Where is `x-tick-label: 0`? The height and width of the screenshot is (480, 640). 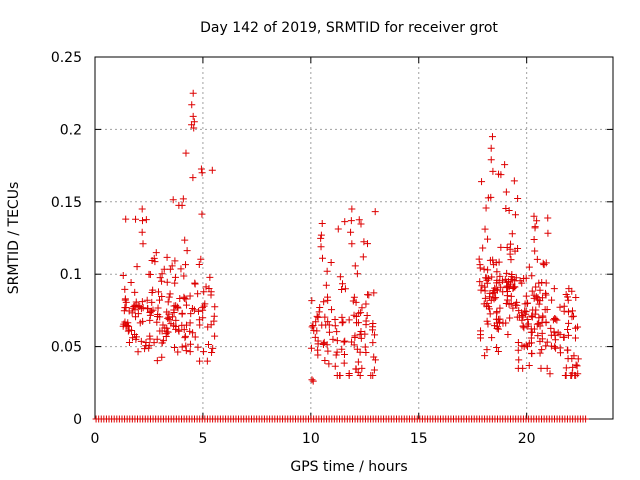 x-tick-label: 0 is located at coordinates (95, 439).